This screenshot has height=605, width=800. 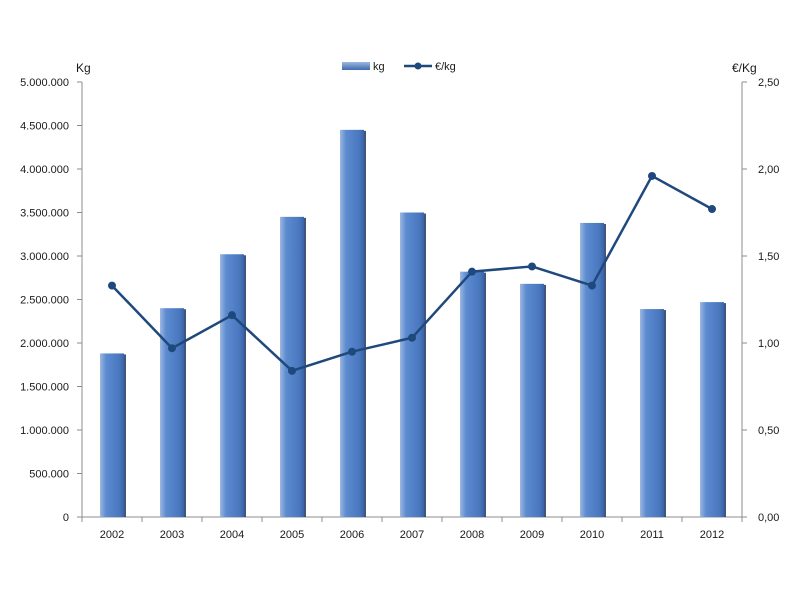 What do you see at coordinates (472, 394) in the screenshot?
I see `bar-2008` at bounding box center [472, 394].